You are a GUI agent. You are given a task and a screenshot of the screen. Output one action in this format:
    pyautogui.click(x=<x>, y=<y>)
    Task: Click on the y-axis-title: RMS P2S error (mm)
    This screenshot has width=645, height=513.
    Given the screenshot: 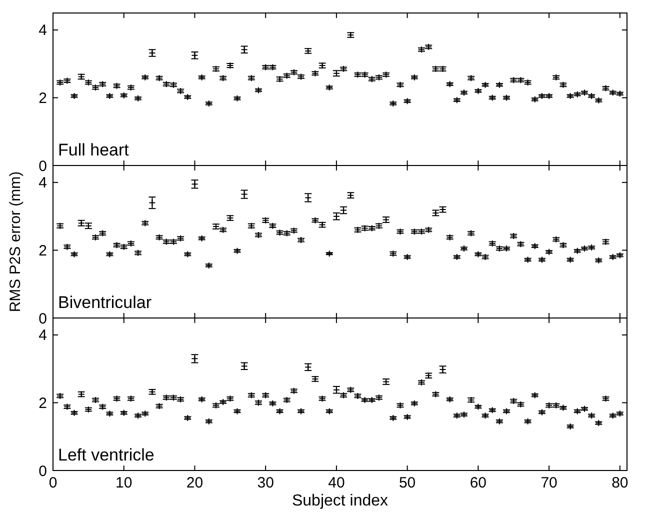 What is the action you would take?
    pyautogui.click(x=15, y=241)
    